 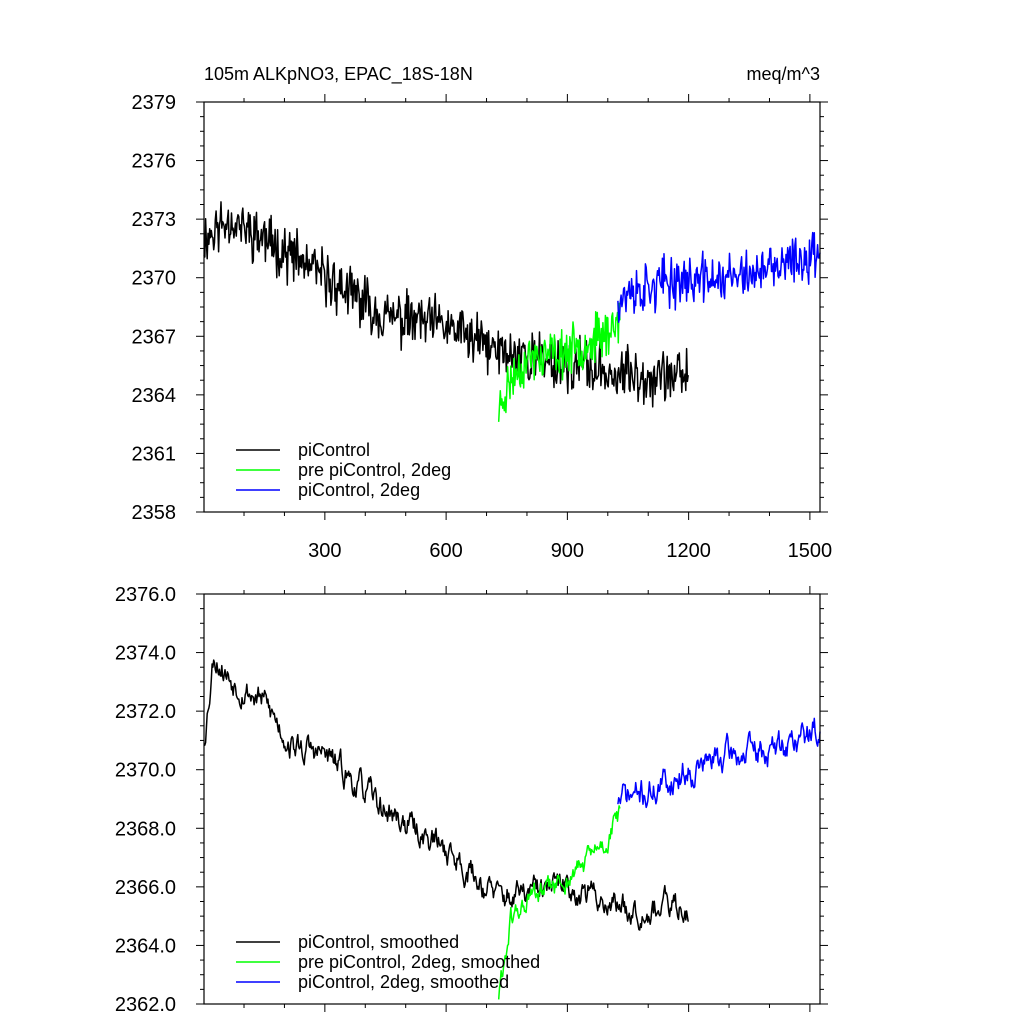 What do you see at coordinates (688, 551) in the screenshot?
I see `x-tick-label: 1200` at bounding box center [688, 551].